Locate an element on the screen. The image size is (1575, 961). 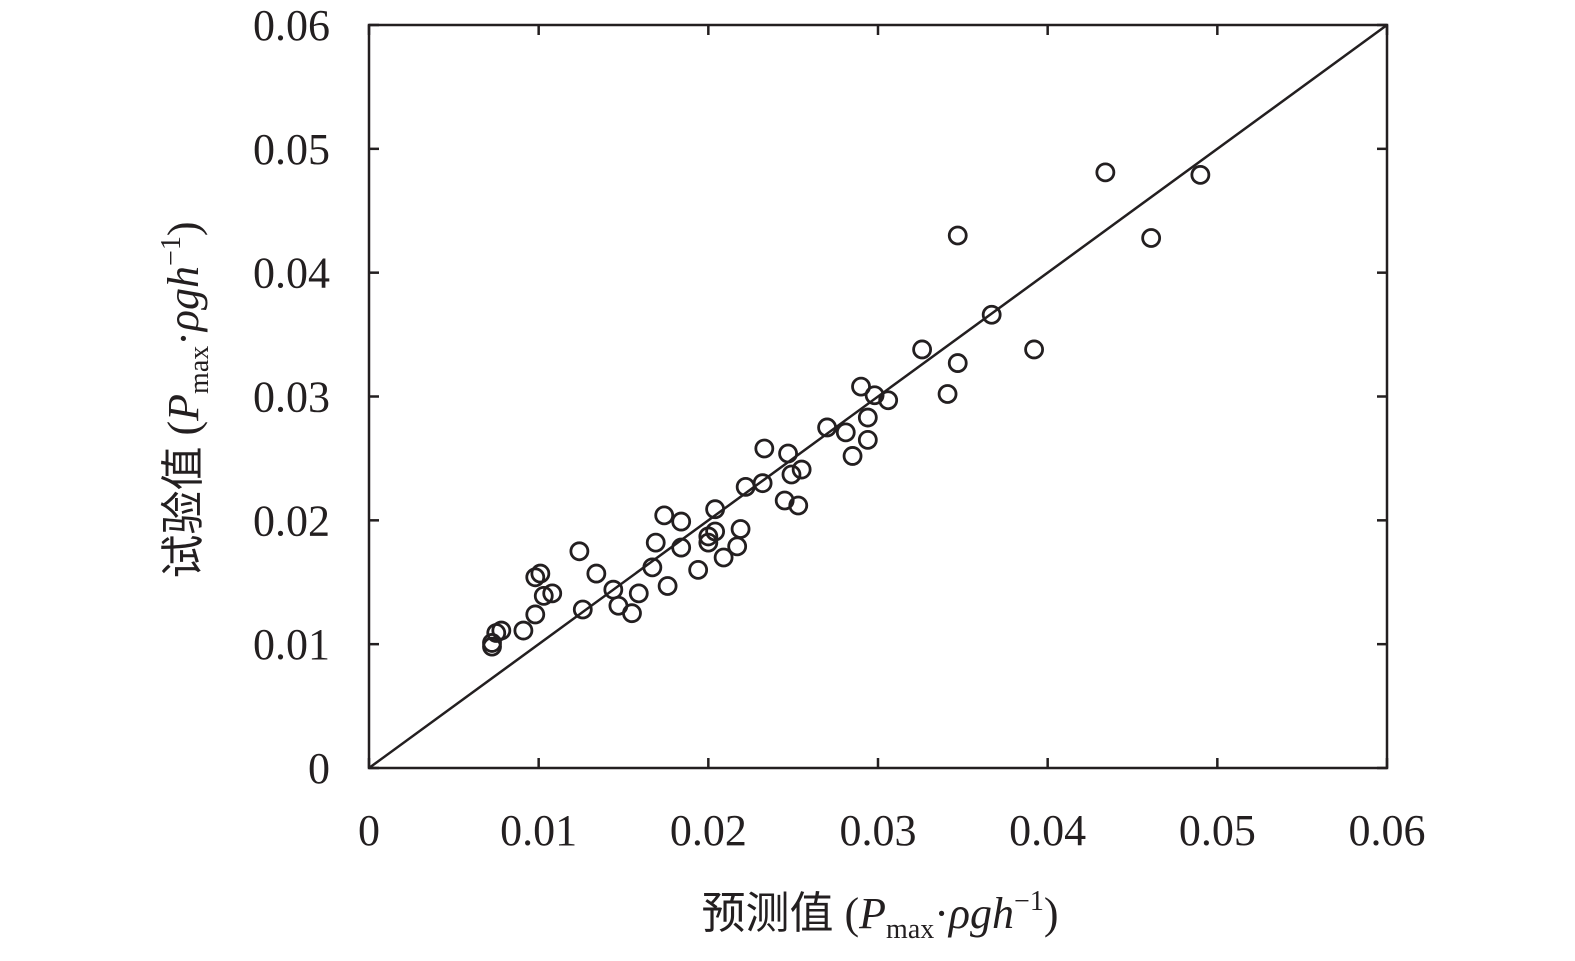
y-tick-label: 0.03 is located at coordinates (291, 397).